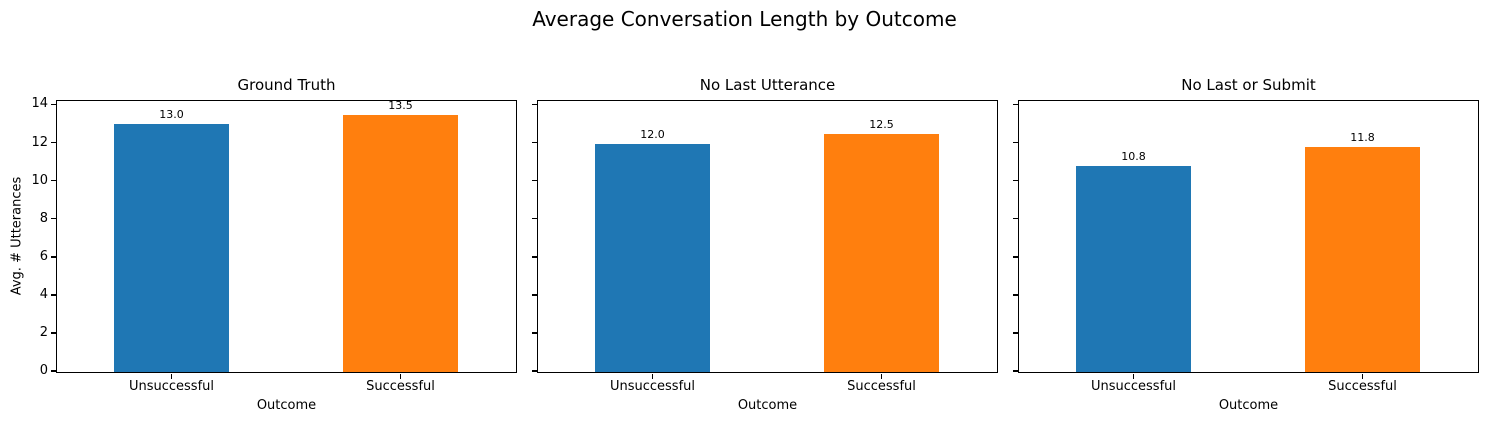  I want to click on y-tick-label: 4, so click(43, 294).